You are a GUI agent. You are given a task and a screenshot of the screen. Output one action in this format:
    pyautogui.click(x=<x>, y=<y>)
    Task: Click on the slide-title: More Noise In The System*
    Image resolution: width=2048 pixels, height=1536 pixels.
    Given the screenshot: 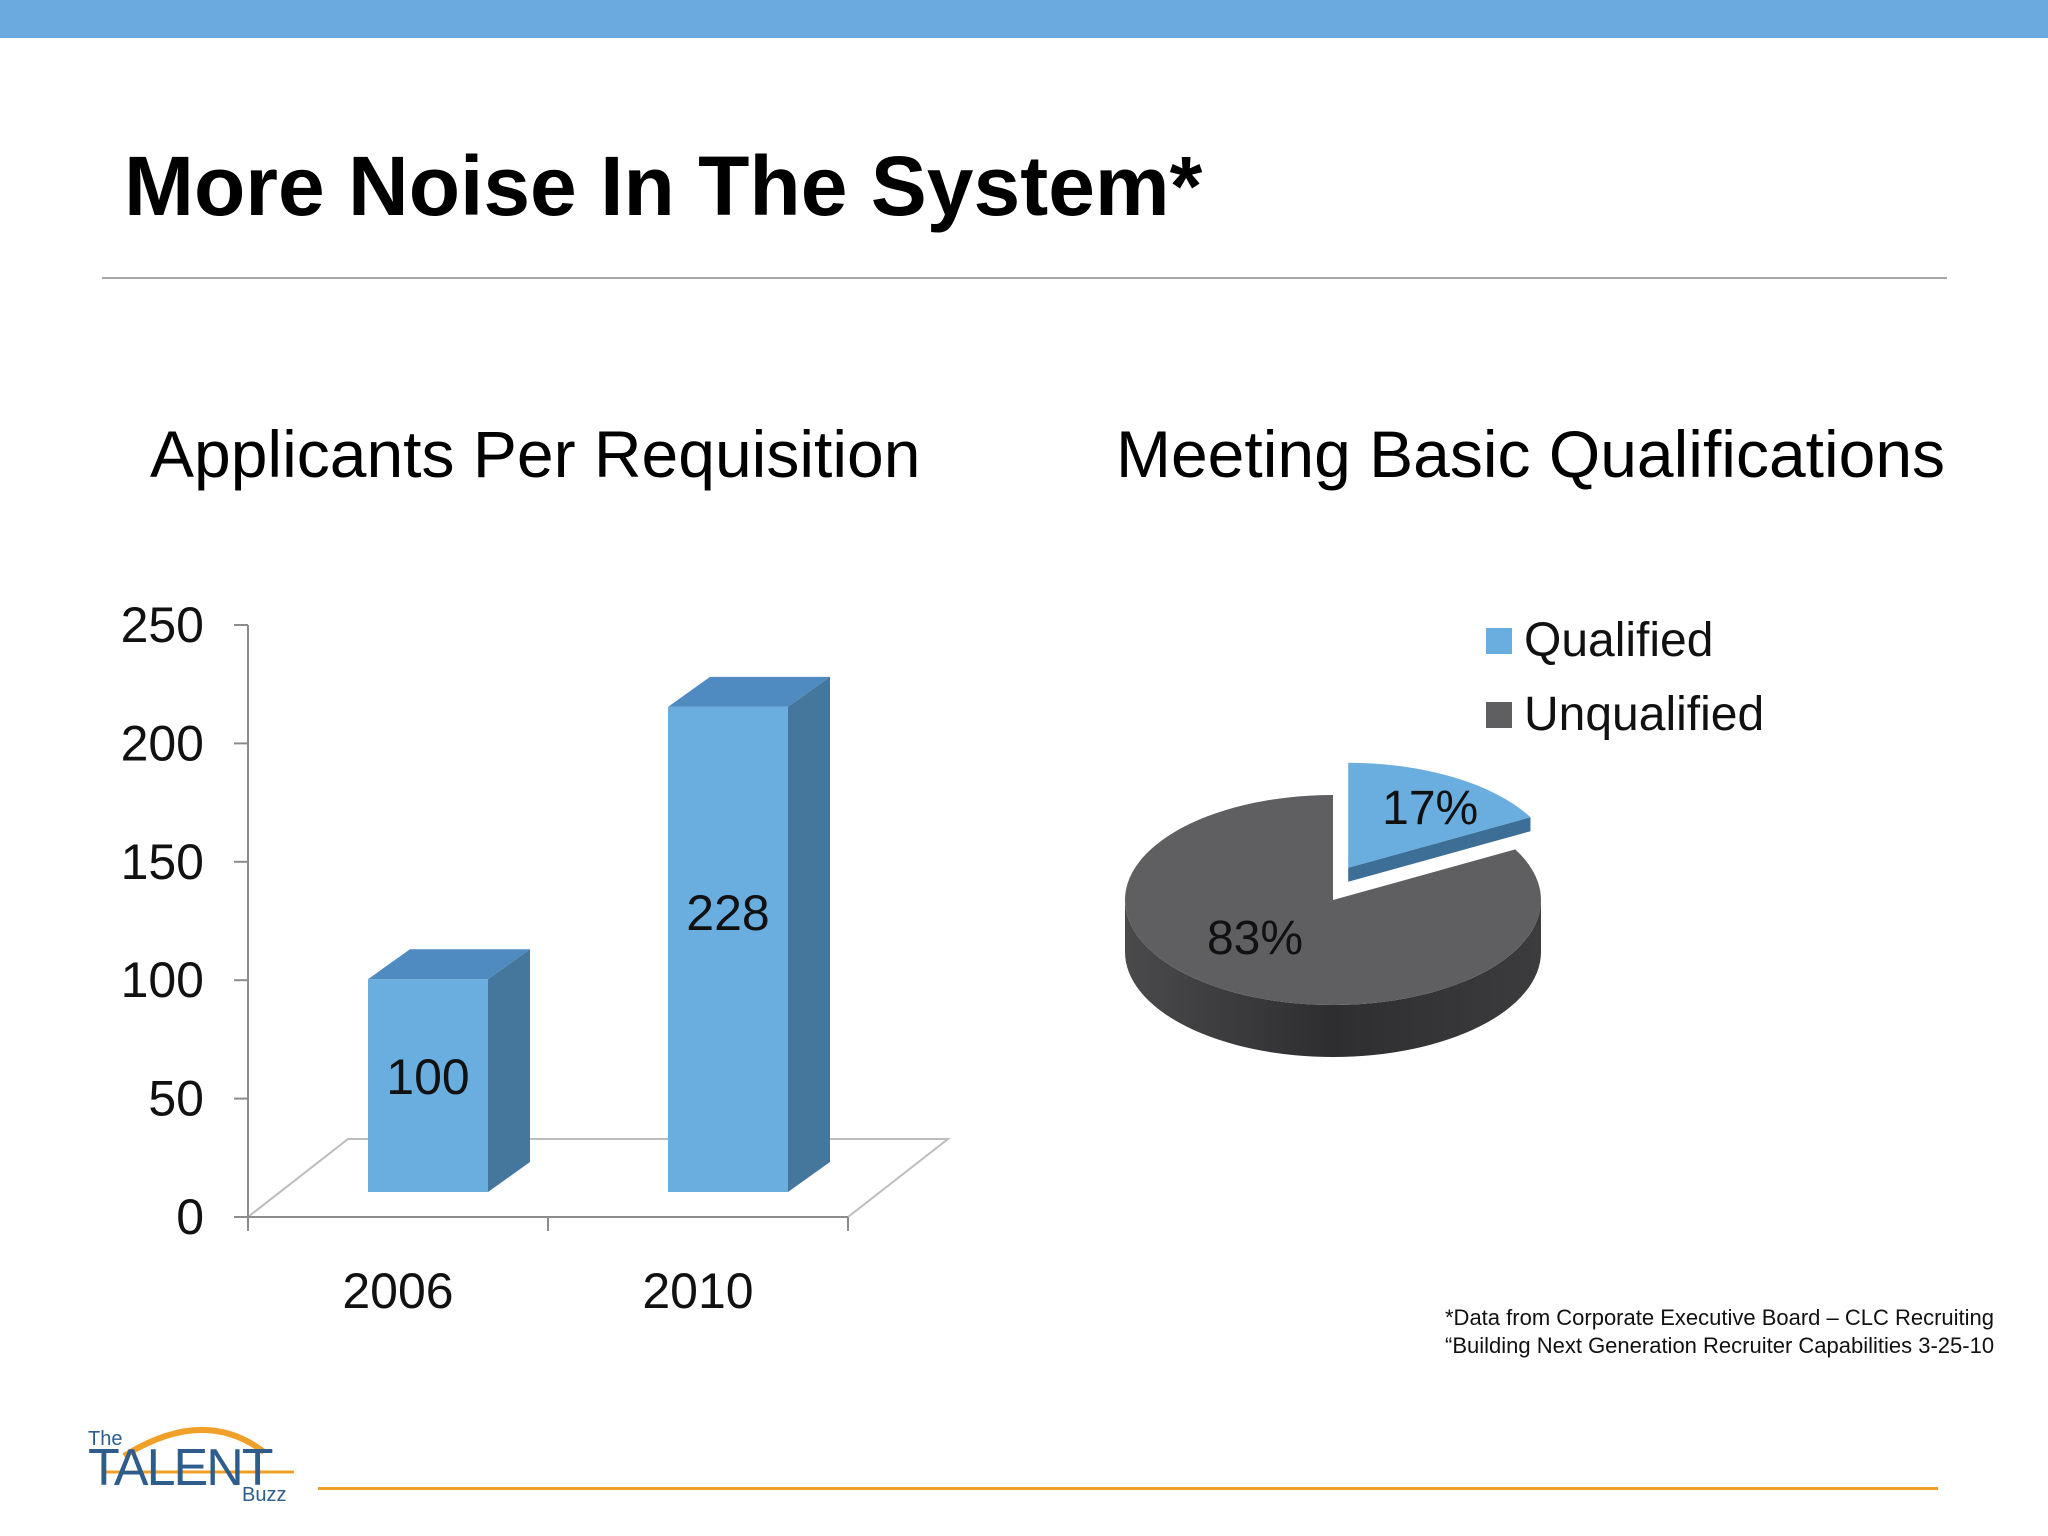 What is the action you would take?
    pyautogui.click(x=663, y=186)
    